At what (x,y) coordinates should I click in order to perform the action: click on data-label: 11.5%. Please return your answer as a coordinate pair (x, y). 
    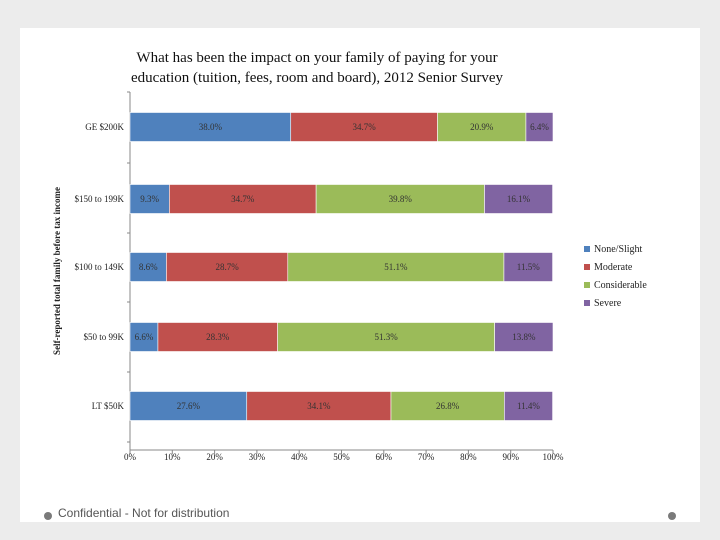
    Looking at the image, I should click on (528, 267).